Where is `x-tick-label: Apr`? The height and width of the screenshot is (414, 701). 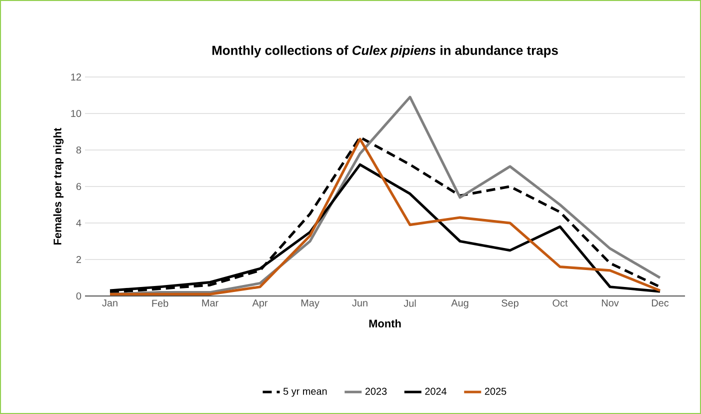 x-tick-label: Apr is located at coordinates (260, 304).